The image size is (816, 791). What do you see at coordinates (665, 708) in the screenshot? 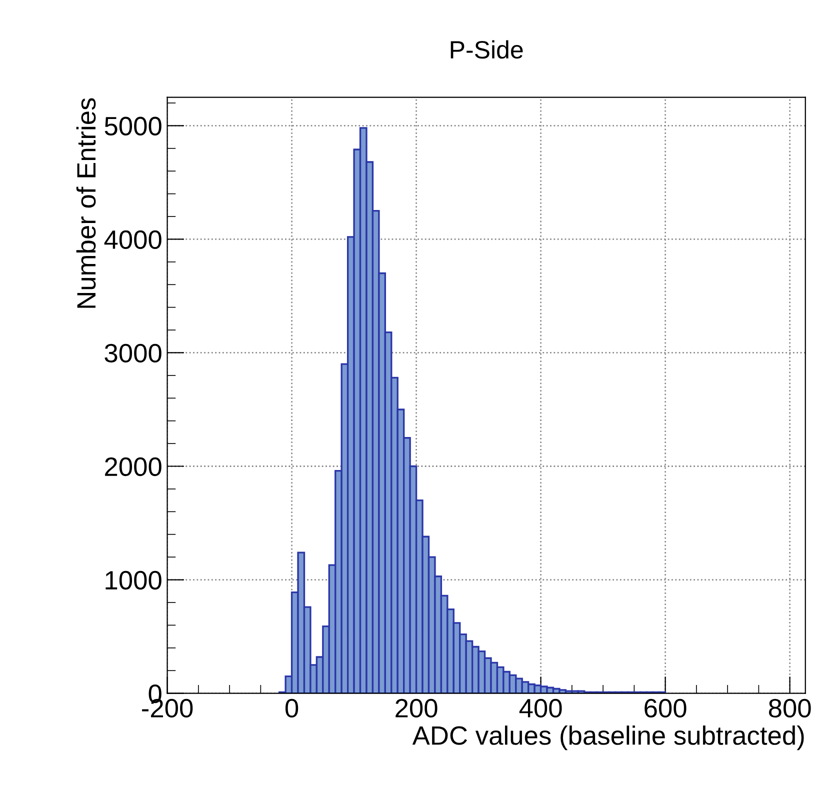
I see `x-tick-label: 600` at bounding box center [665, 708].